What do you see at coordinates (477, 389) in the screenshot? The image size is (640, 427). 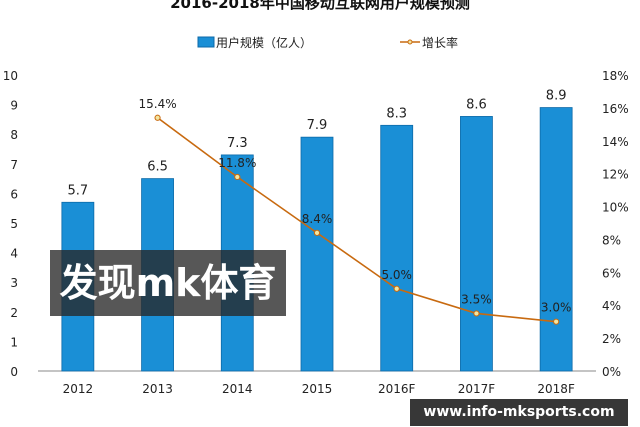 I see `x-tick-label: 2017F` at bounding box center [477, 389].